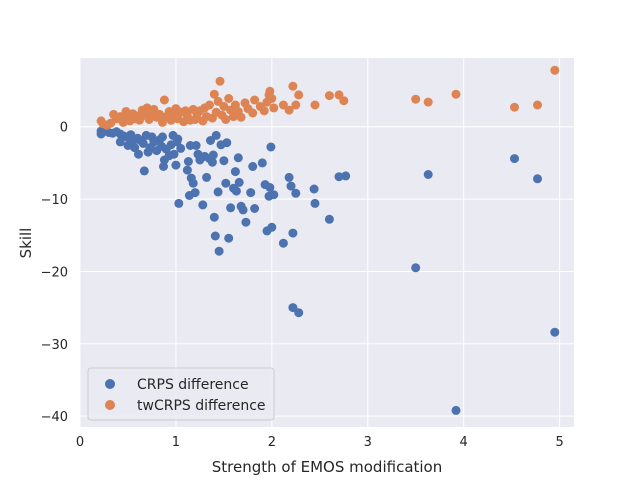 The image size is (640, 480). I want to click on legend-label-twcrps: twCRPS difference, so click(201, 406).